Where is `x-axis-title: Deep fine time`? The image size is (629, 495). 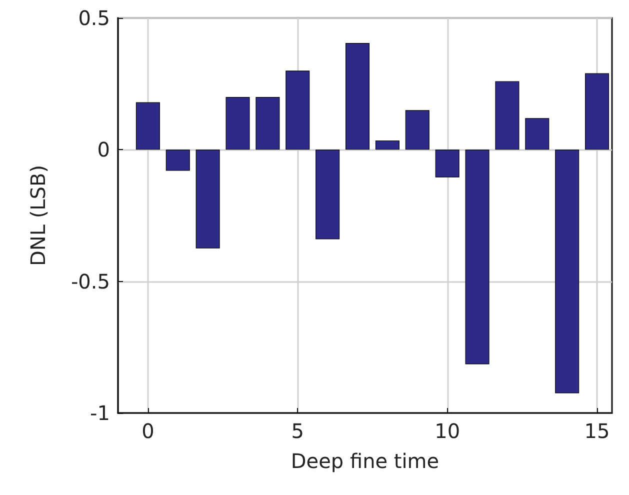 x-axis-title: Deep fine time is located at coordinates (365, 461).